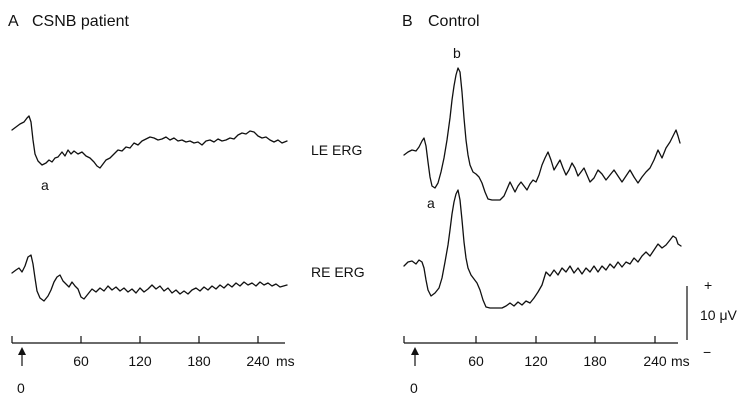  I want to click on panel-a-stimulus-arrowhead, so click(22, 351).